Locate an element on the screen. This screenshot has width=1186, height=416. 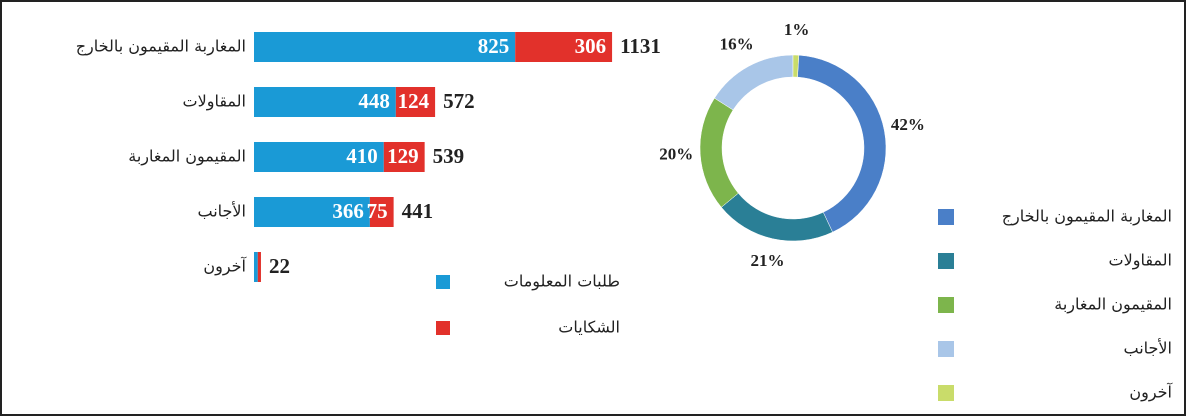
category-label: المقيمون المغاربة is located at coordinates (187, 157).